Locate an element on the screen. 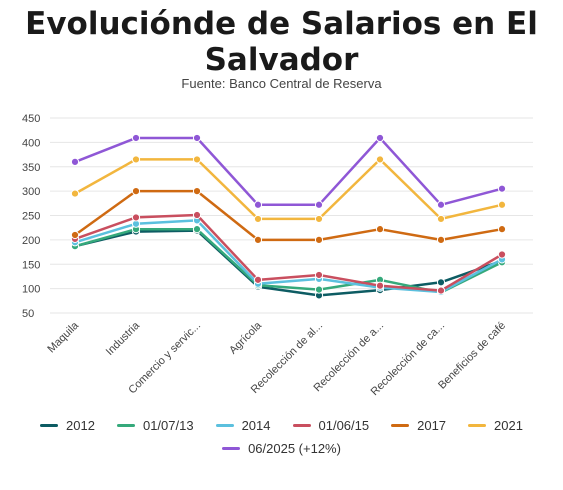 This screenshot has width=563, height=490. legend-item: 2012 is located at coordinates (67, 425).